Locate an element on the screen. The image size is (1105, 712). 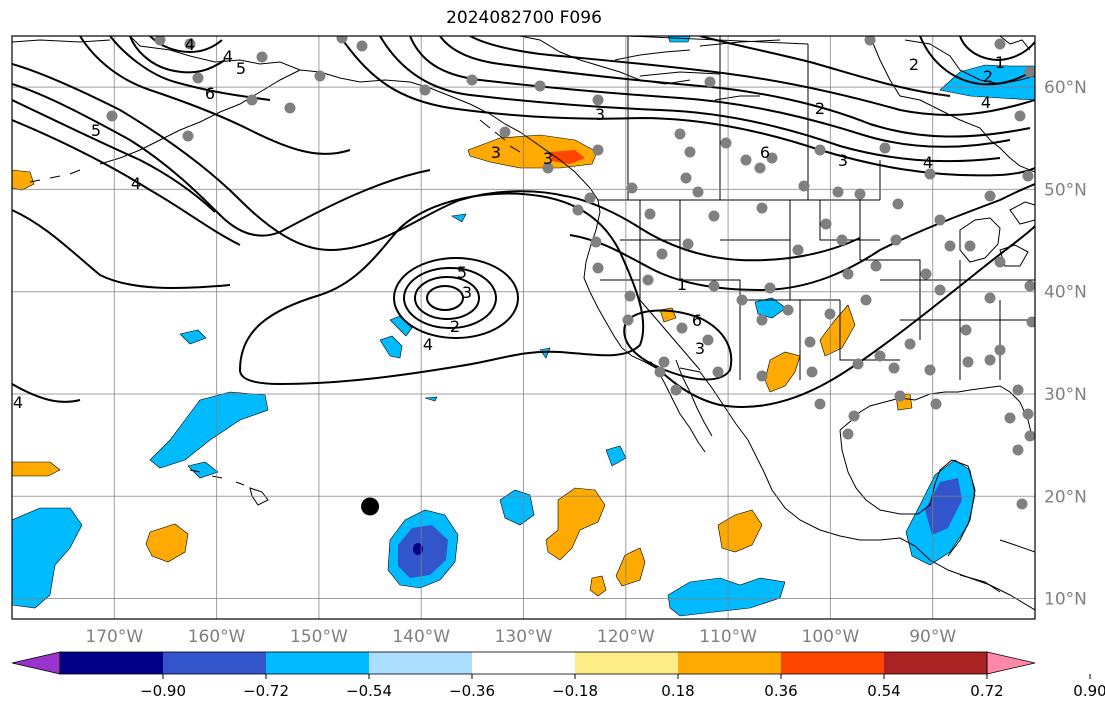
location-marker is located at coordinates (370, 506).